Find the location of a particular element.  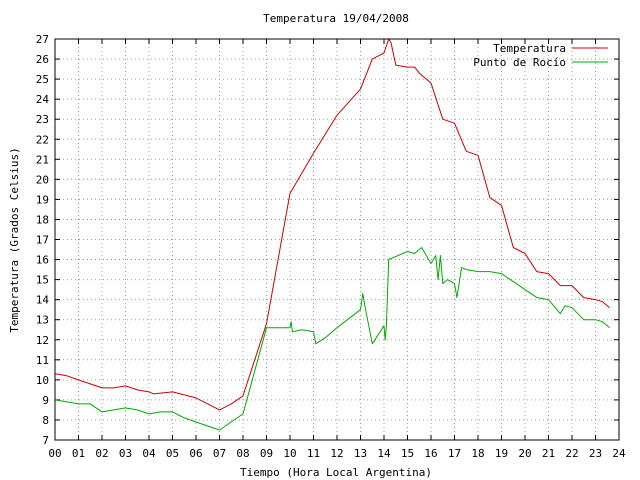

y-tick-label: 21 is located at coordinates (42, 159).